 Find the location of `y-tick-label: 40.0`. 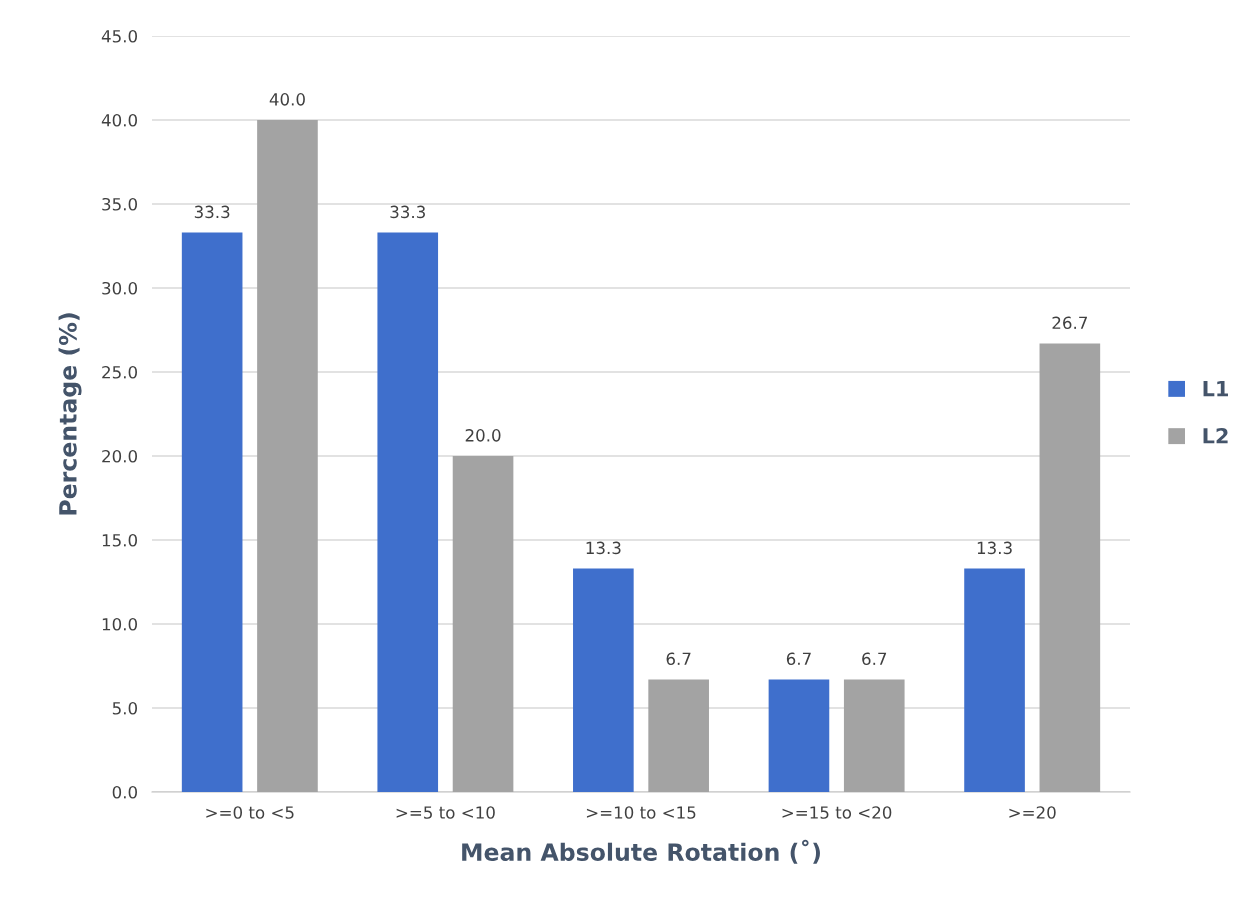

y-tick-label: 40.0 is located at coordinates (119, 120).